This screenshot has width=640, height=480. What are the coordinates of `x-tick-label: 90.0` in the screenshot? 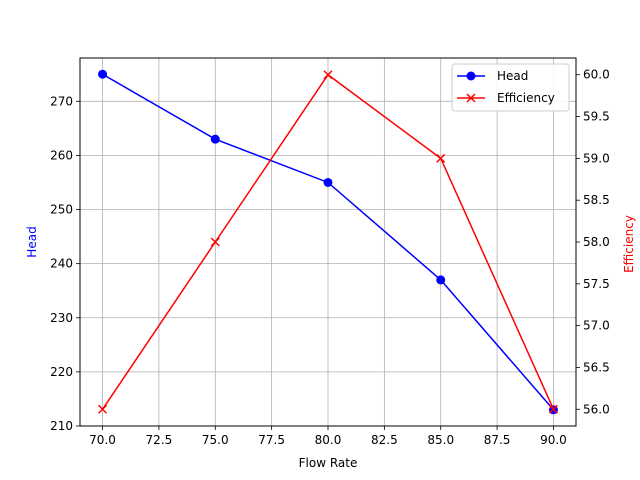 It's located at (553, 440).